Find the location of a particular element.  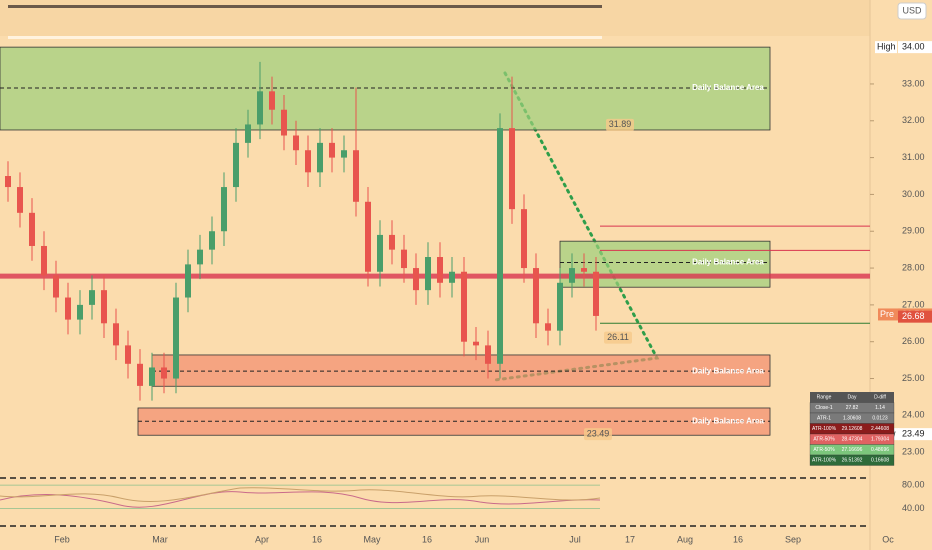

marker-tag is located at coordinates (889, 314).